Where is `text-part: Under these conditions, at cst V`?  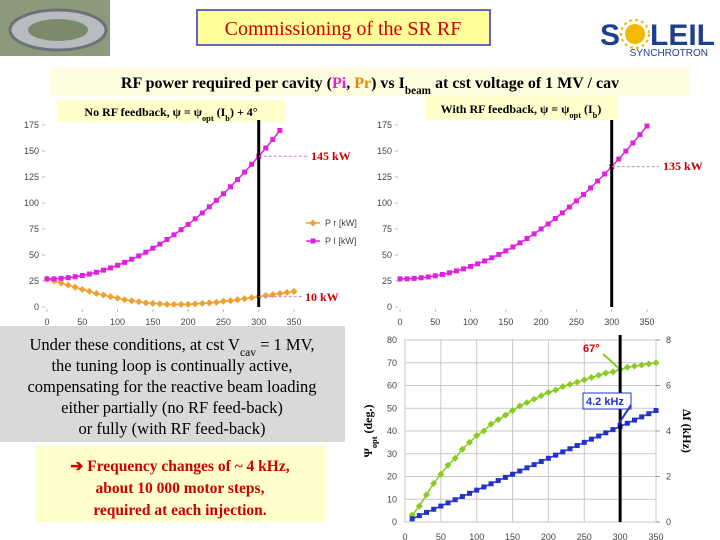
text-part: Under these conditions, at cst V is located at coordinates (134, 344).